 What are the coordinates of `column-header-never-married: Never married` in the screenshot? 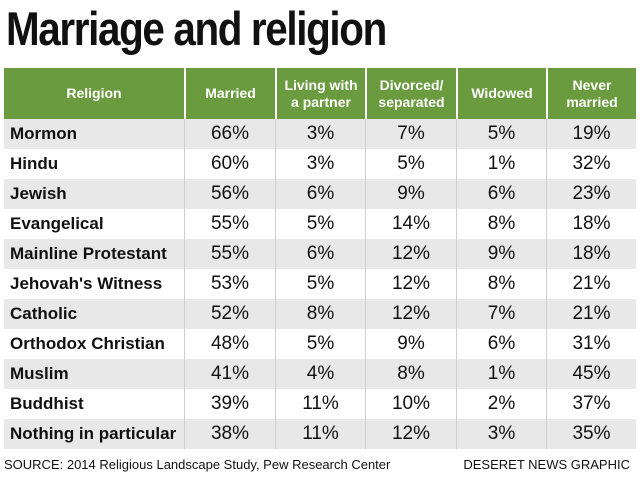 It's located at (591, 93).